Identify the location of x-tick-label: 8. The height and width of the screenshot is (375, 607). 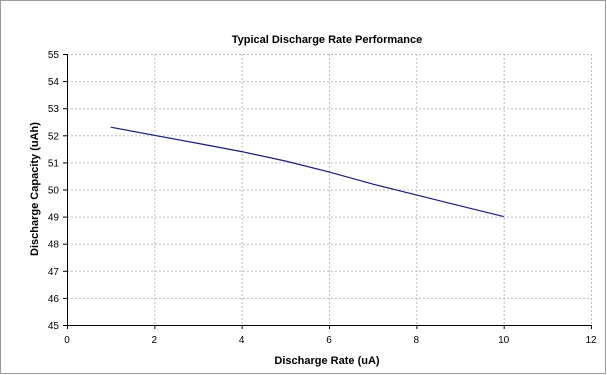
(417, 340).